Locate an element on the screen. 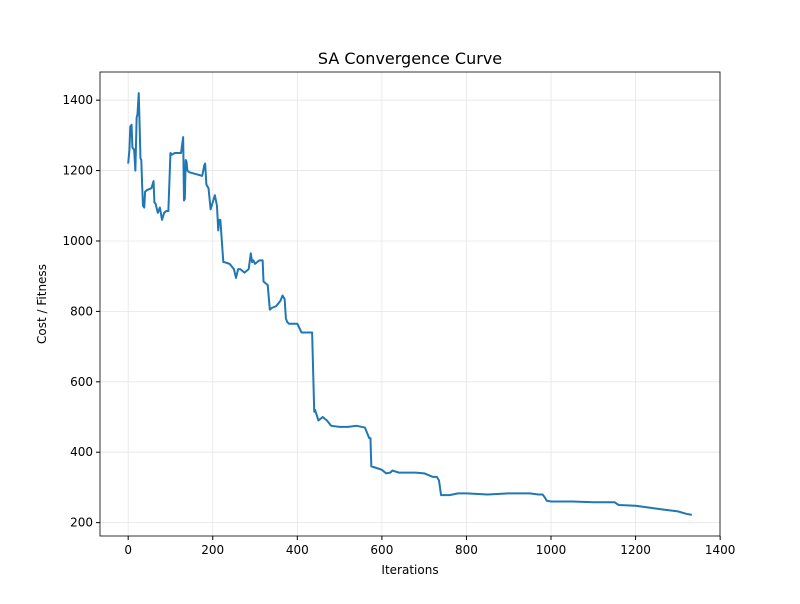 Image resolution: width=800 pixels, height=604 pixels. x-tick-label: 1200 is located at coordinates (635, 550).